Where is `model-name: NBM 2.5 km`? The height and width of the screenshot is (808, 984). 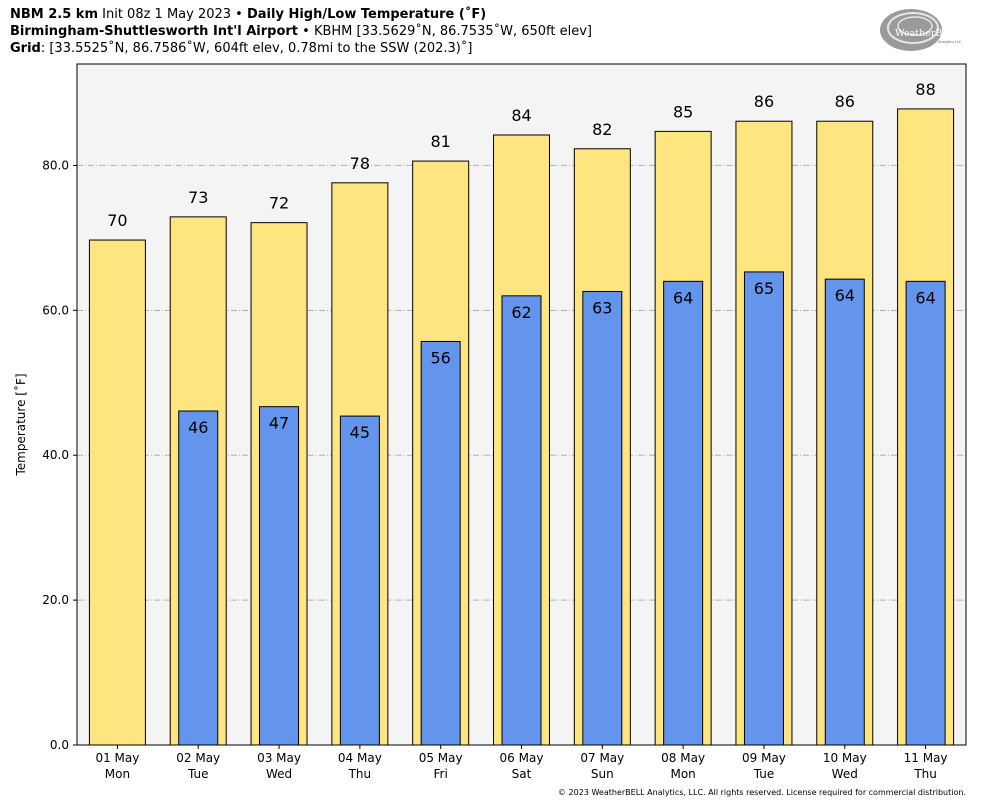
model-name: NBM 2.5 km is located at coordinates (54, 14).